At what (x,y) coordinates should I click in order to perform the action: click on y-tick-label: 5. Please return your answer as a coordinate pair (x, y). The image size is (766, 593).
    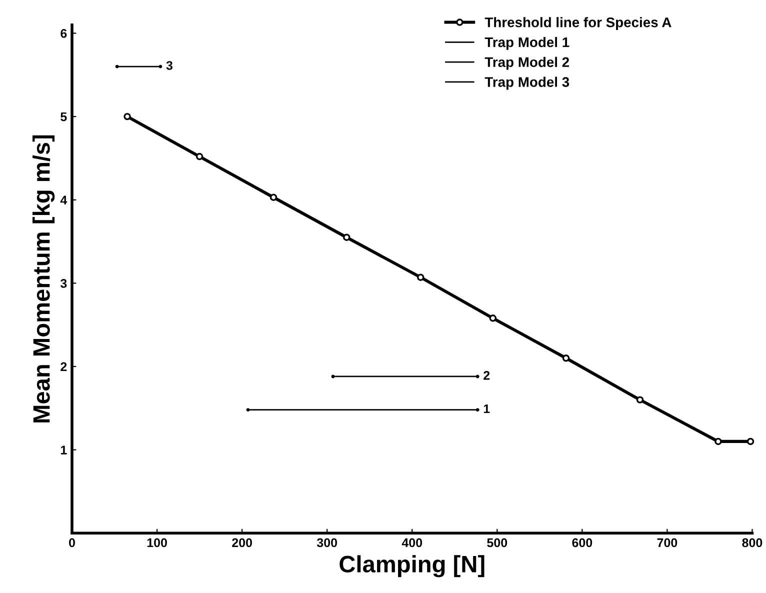
    Looking at the image, I should click on (63, 117).